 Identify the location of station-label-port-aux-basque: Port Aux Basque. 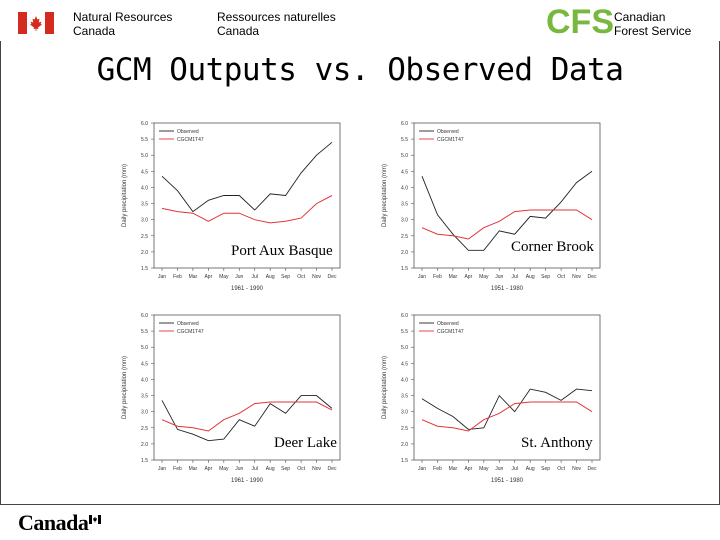
(282, 251).